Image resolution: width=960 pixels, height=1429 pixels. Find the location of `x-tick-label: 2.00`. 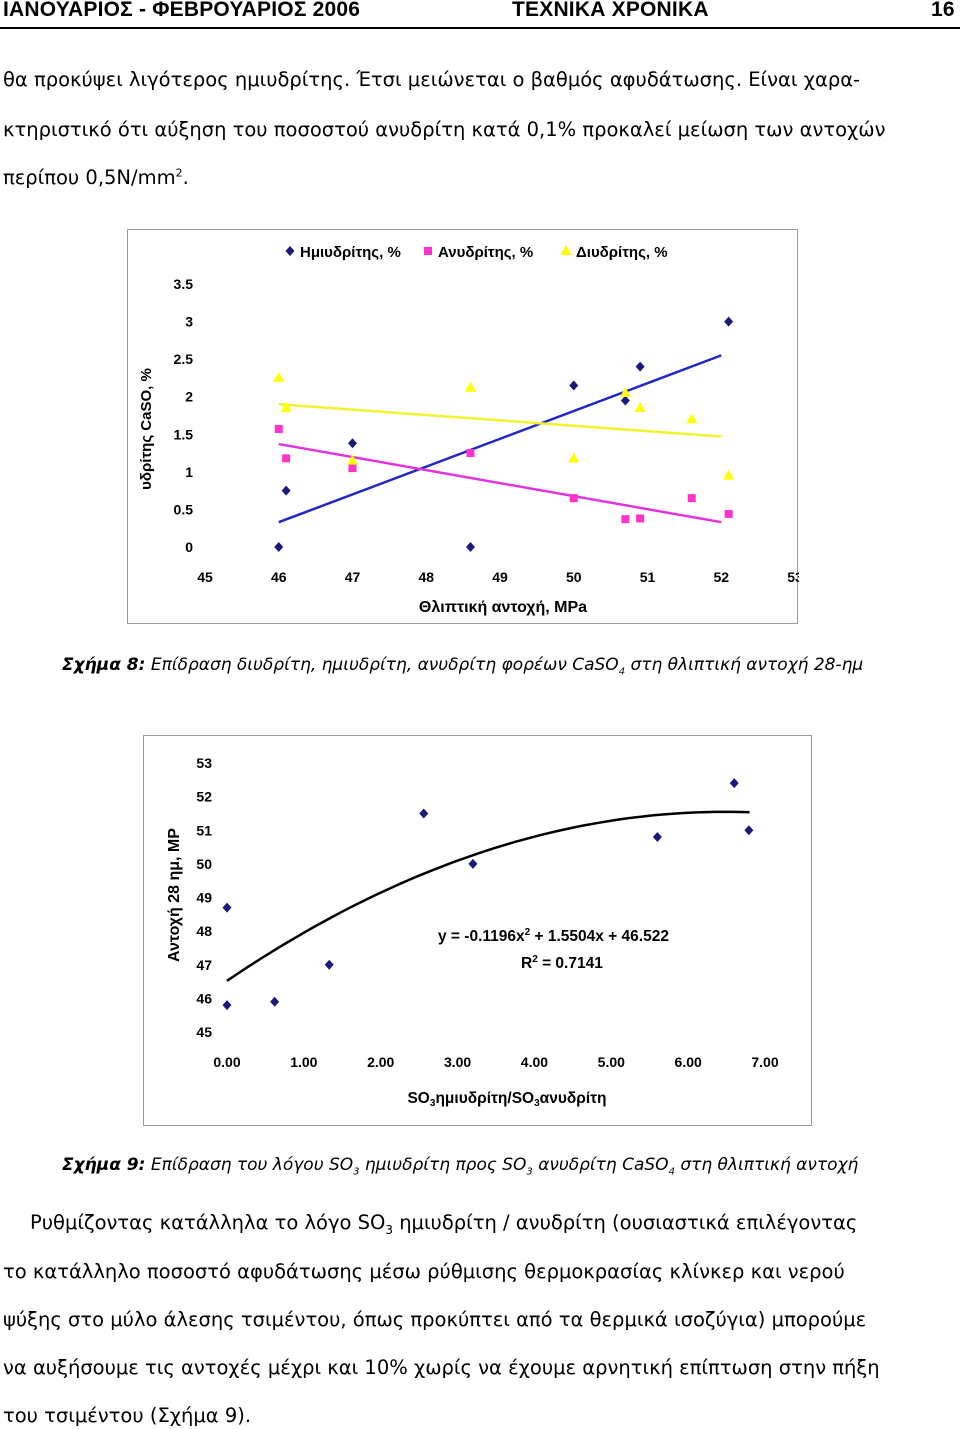

x-tick-label: 2.00 is located at coordinates (380, 1062).